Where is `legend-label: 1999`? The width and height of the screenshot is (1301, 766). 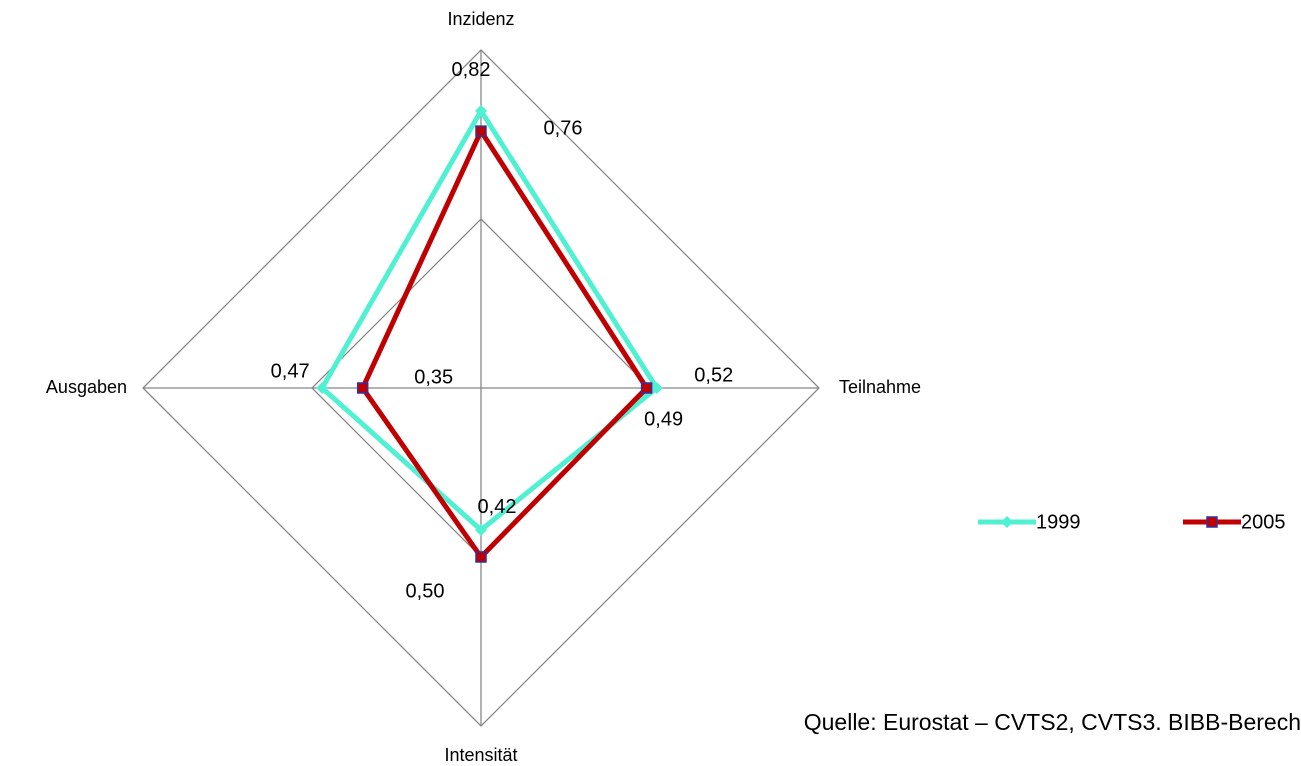
legend-label: 1999 is located at coordinates (1058, 522).